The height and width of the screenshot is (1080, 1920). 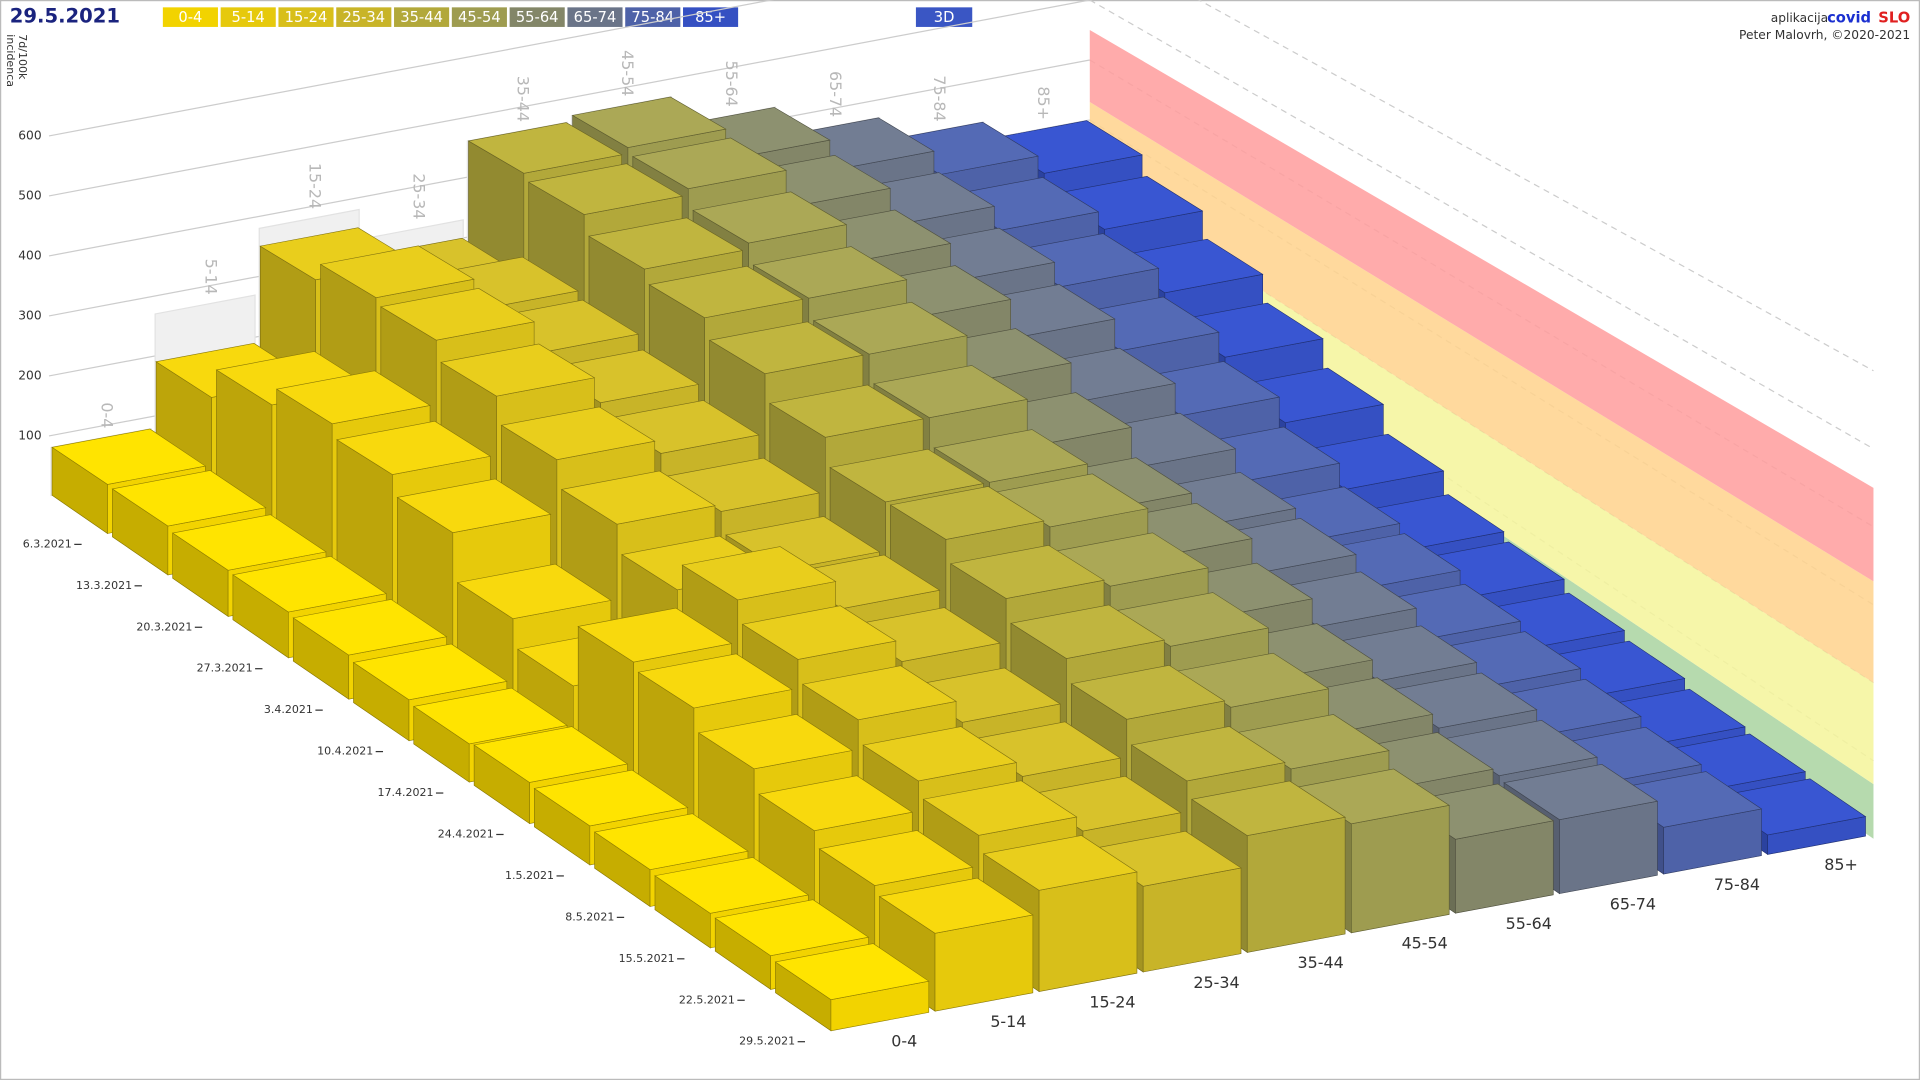 I want to click on y-tick-label: 300, so click(x=29, y=315).